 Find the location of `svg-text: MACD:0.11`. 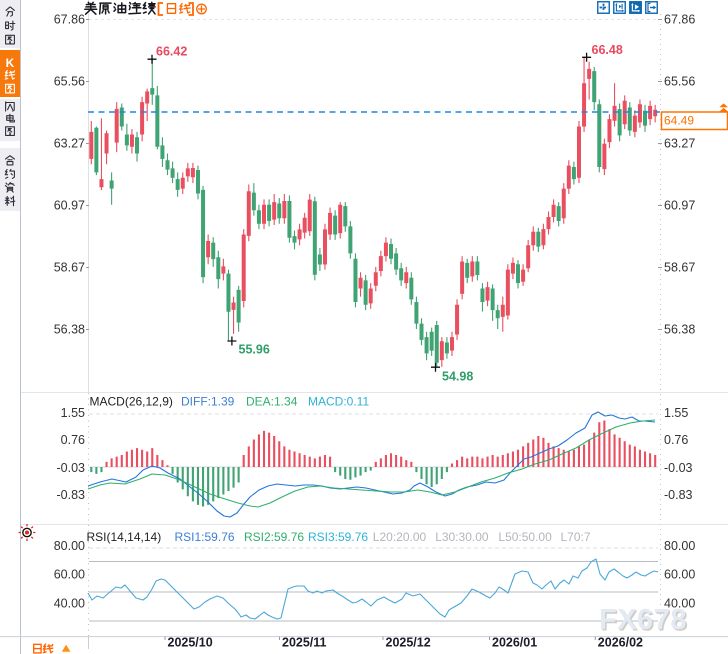

svg-text: MACD:0.11 is located at coordinates (338, 402).